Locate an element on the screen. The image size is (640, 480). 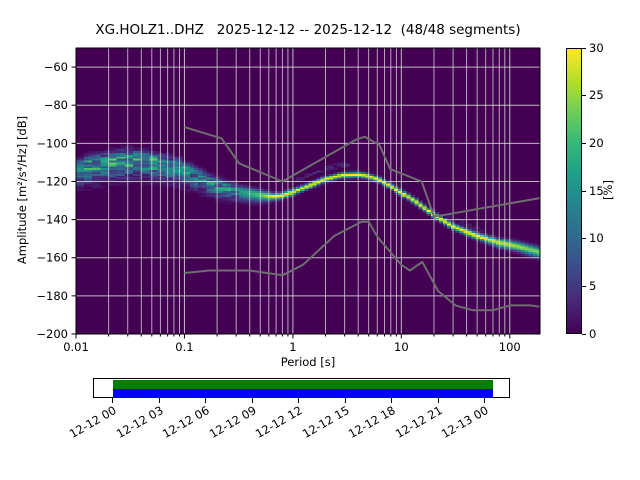
nhnm-line is located at coordinates (362, 172).